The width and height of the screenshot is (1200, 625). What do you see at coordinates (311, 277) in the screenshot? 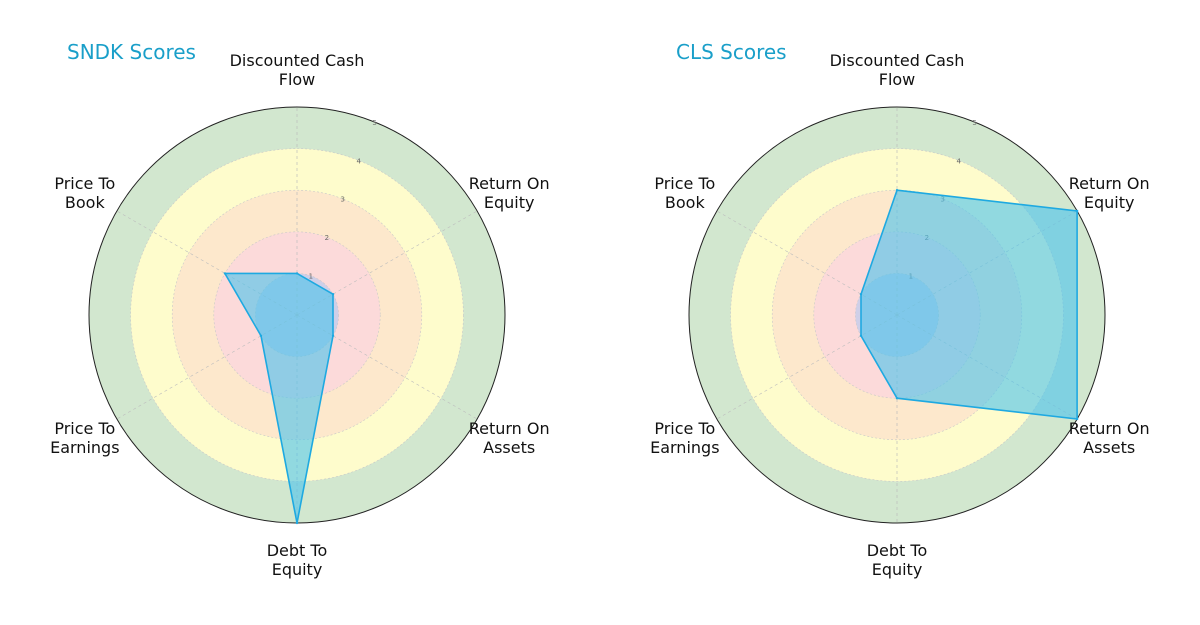
I see `radial-tick-label: 1` at bounding box center [311, 277].